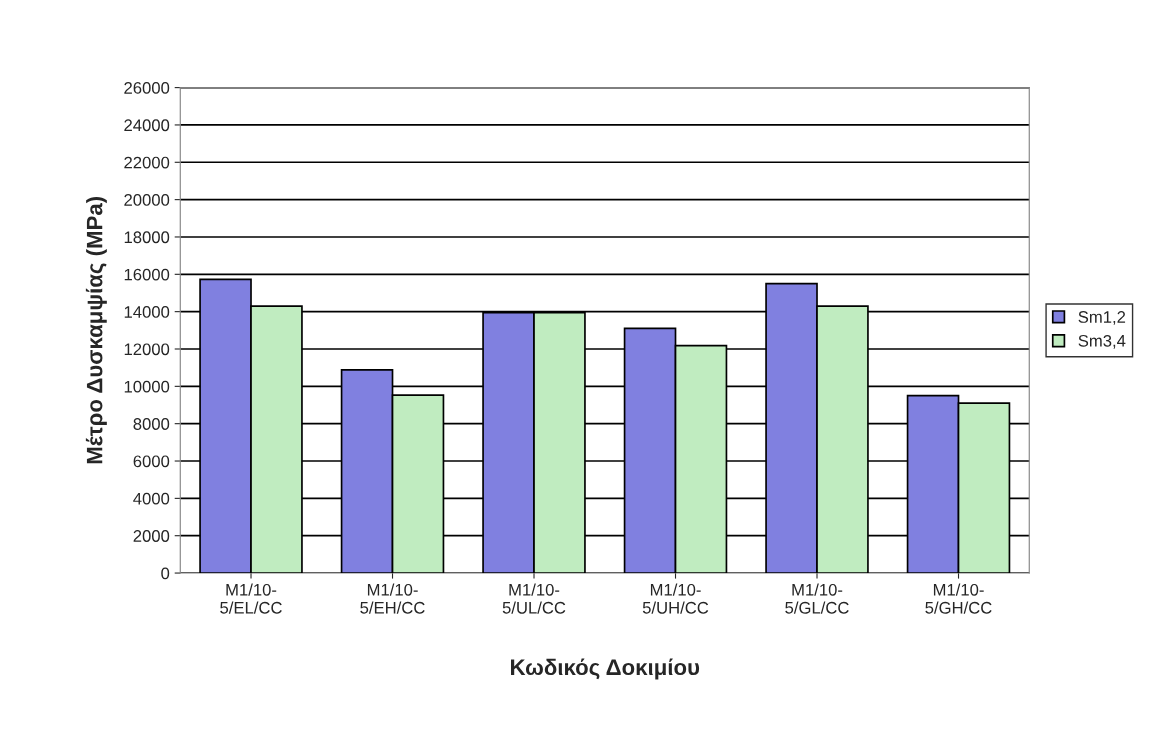  What do you see at coordinates (958, 598) in the screenshot?
I see `x-tick-label: M1/10- 5/GH/CC` at bounding box center [958, 598].